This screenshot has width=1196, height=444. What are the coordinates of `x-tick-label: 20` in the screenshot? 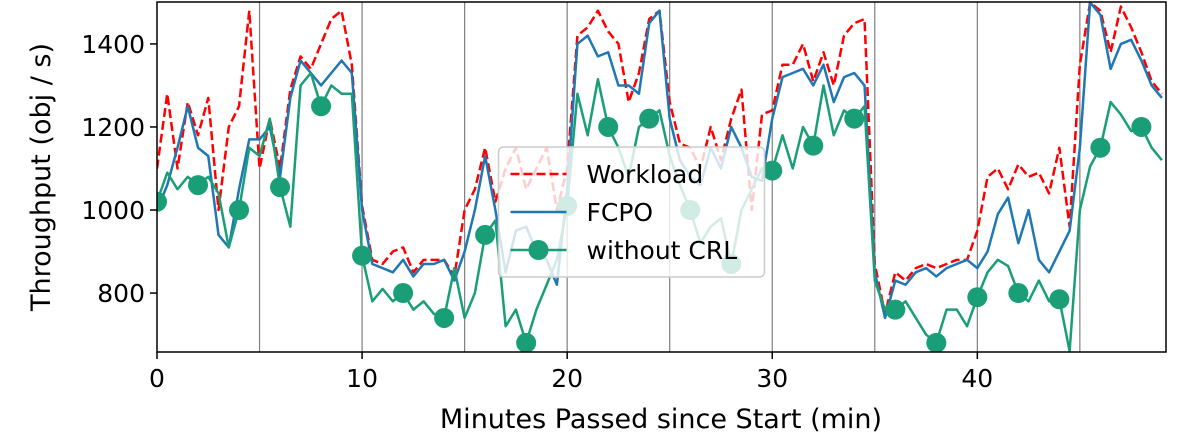 It's located at (567, 378).